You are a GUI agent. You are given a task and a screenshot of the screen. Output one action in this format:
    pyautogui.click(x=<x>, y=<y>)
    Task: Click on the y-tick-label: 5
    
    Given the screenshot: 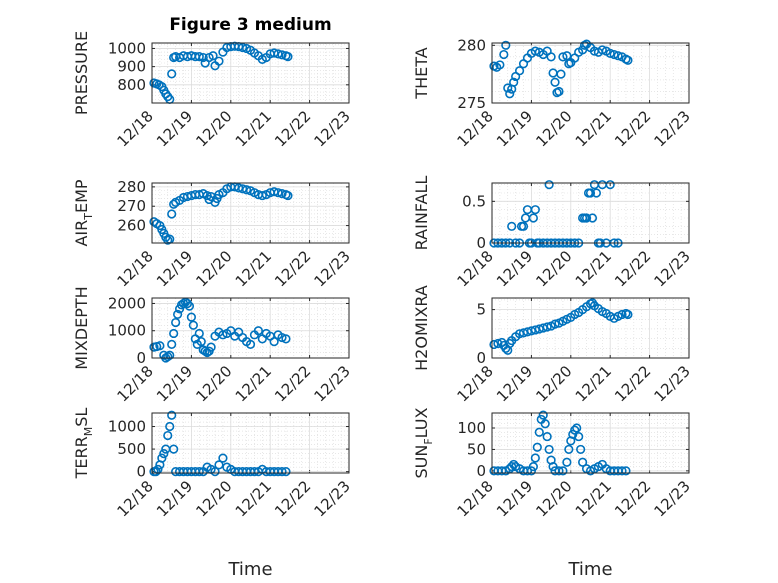 What is the action you would take?
    pyautogui.click(x=481, y=310)
    